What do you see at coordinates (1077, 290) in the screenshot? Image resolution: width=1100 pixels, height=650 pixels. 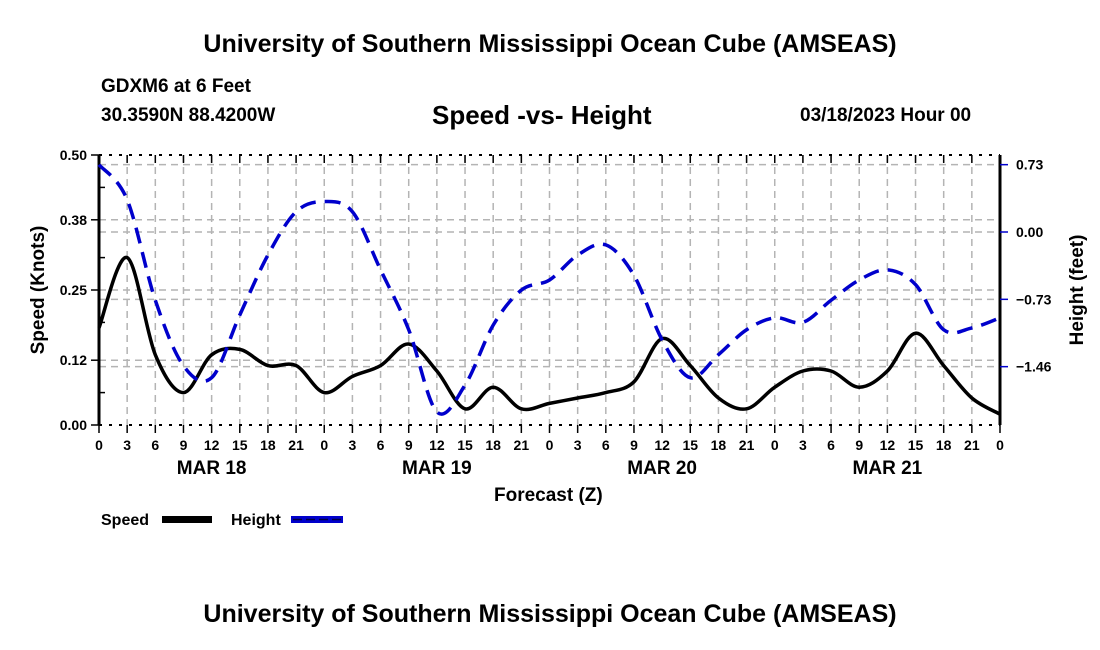 I see `y2-axis-title: Height (feet)` at bounding box center [1077, 290].